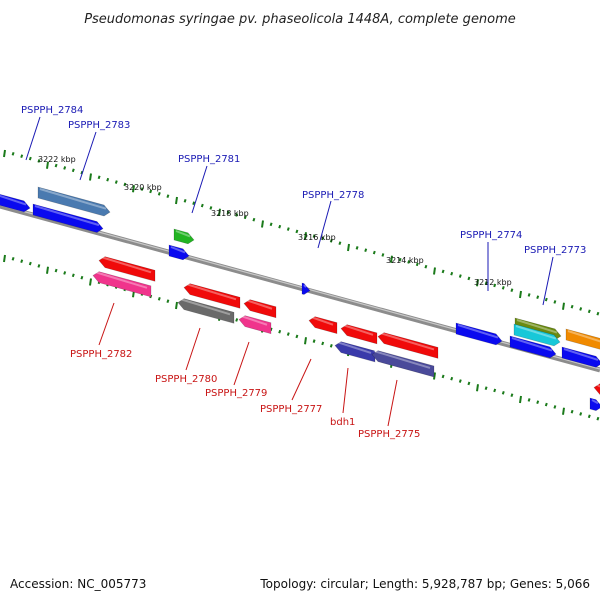 This screenshot has width=600, height=600. I want to click on tick-label-3218kbp: 3218 kbp, so click(230, 213).